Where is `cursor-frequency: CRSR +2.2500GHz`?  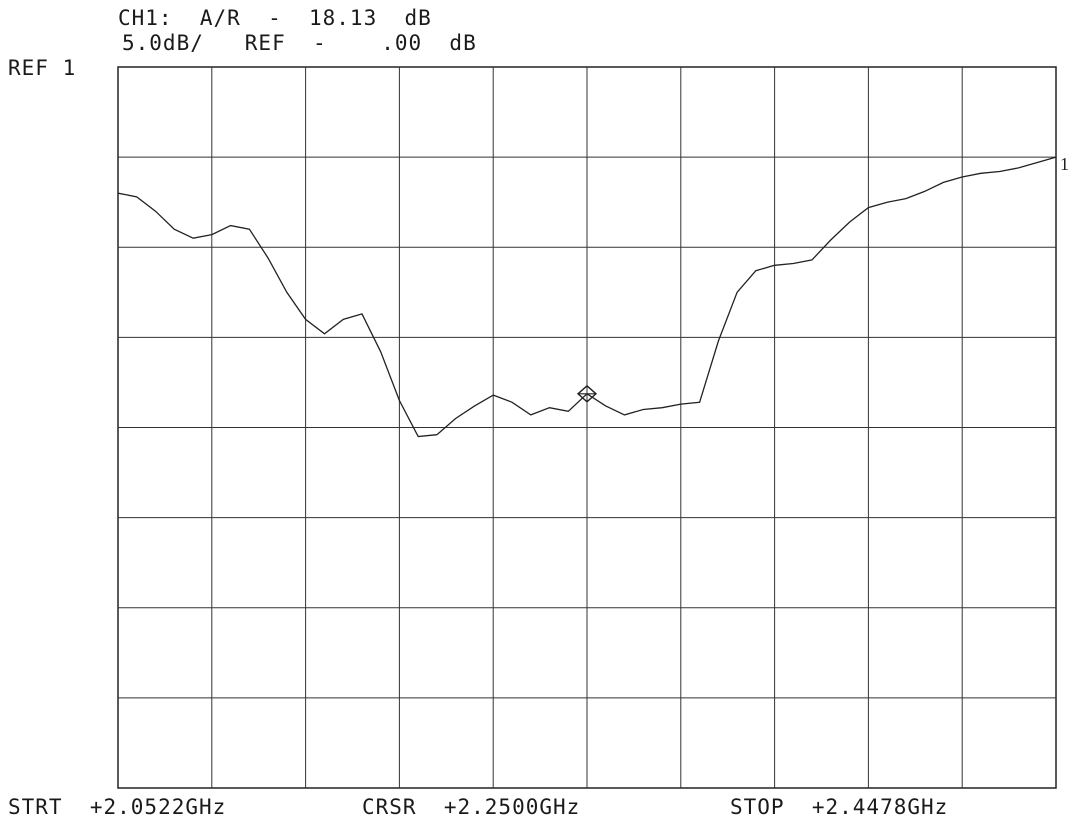 cursor-frequency: CRSR +2.2500GHz is located at coordinates (471, 807).